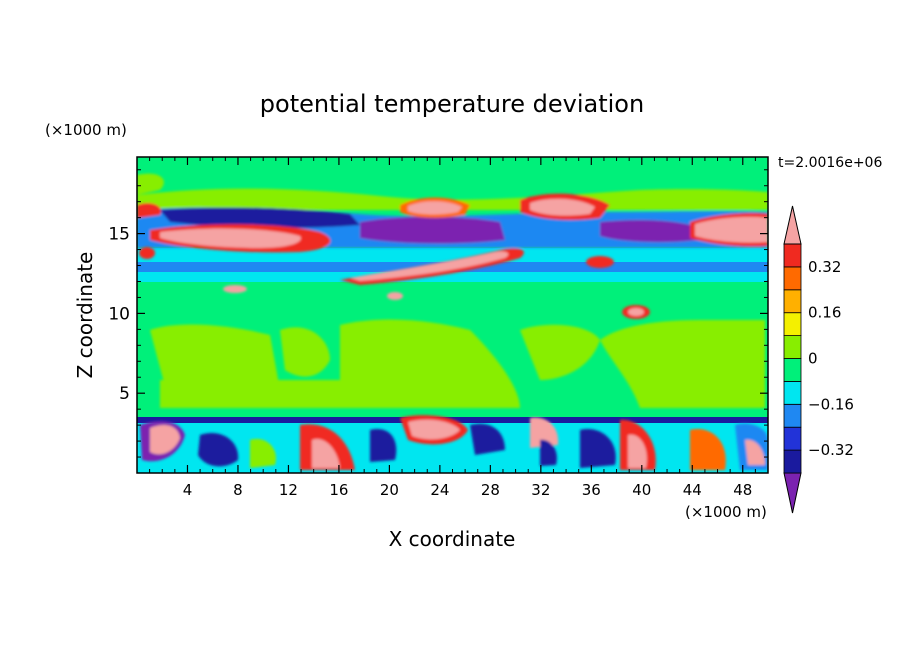 The image size is (904, 658). I want to click on boundary-layer-patches, so click(454, 442).